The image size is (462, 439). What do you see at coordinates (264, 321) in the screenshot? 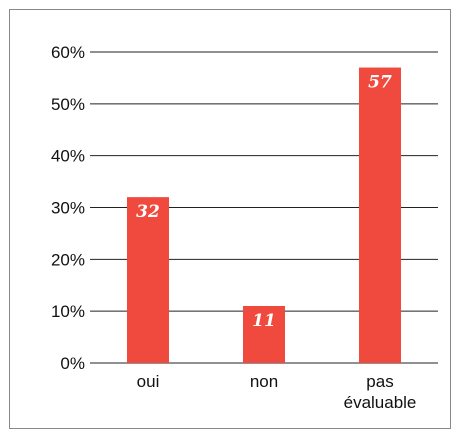
I see `data-label: 11` at bounding box center [264, 321].